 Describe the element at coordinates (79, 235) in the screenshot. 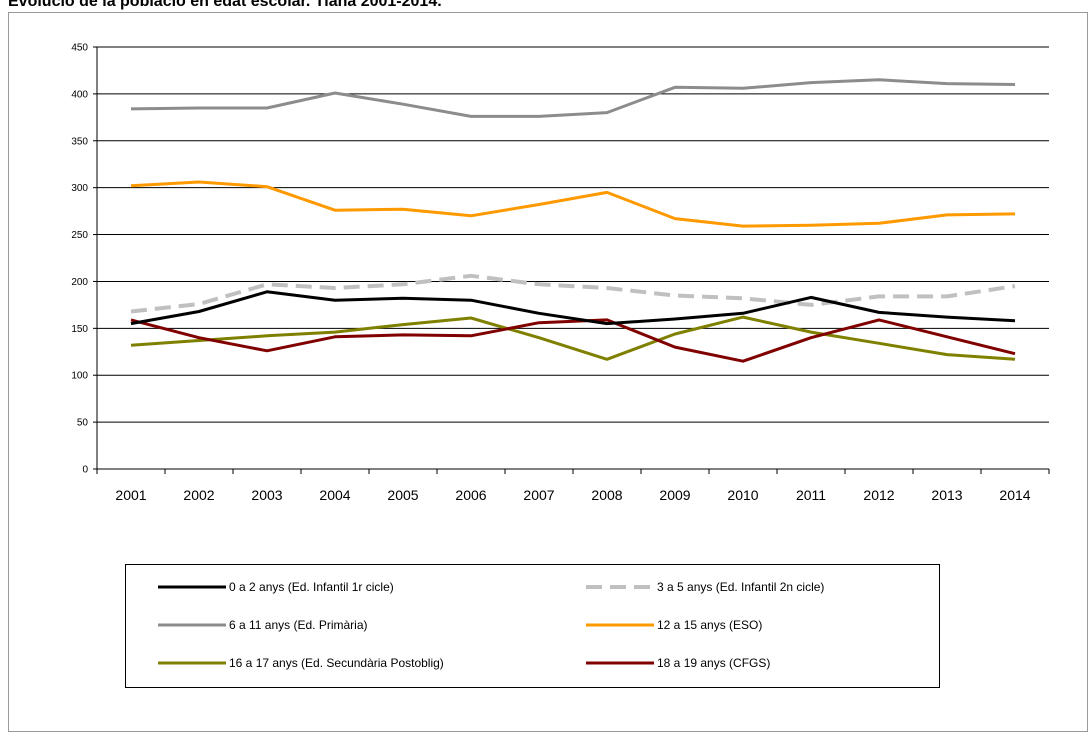

I see `y-tick-label-5: 250` at that location.